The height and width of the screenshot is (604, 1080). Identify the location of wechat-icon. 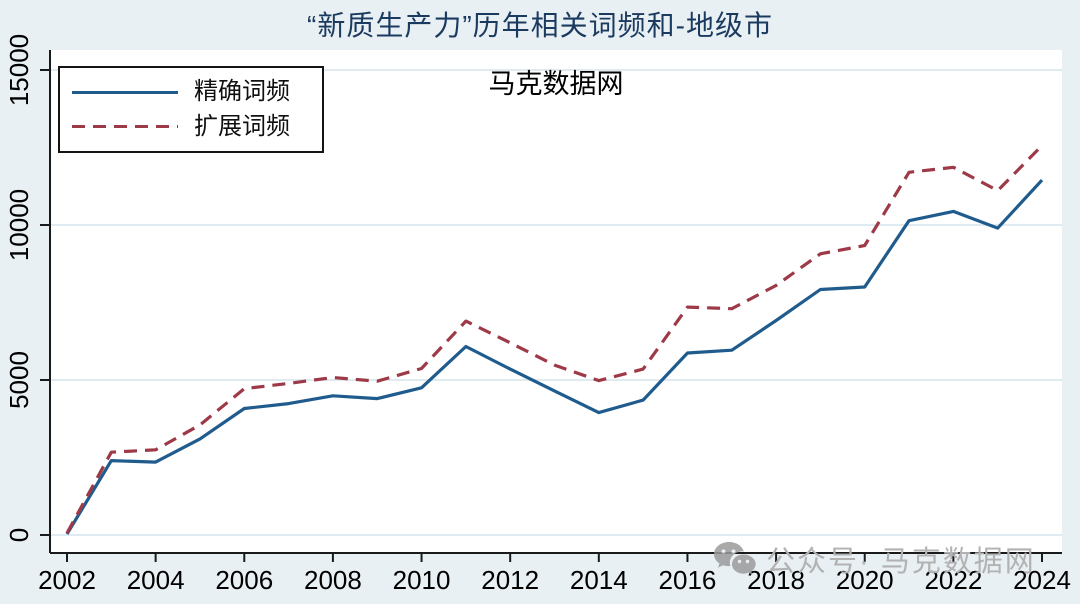
(735, 558).